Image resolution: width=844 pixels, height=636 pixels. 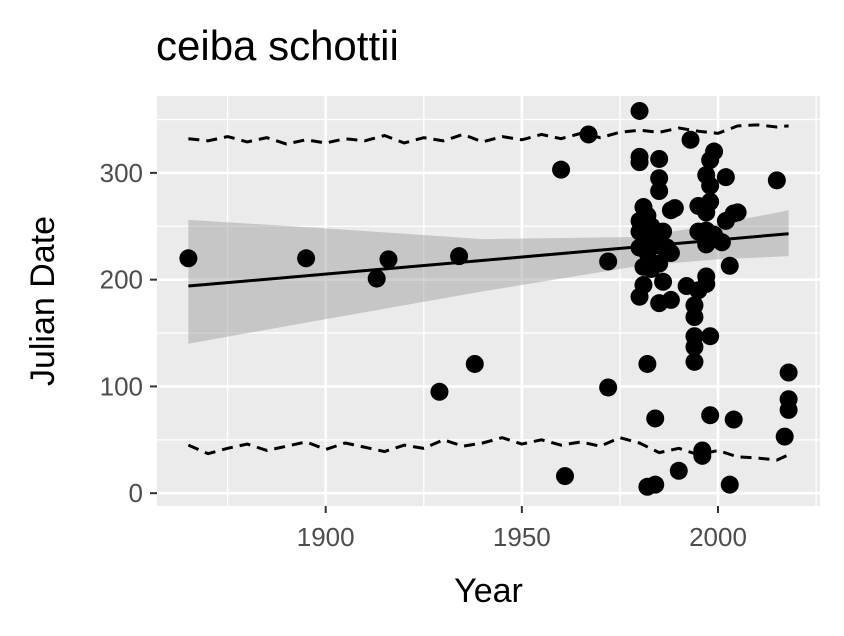 What do you see at coordinates (121, 386) in the screenshot?
I see `y-tick-label: 100` at bounding box center [121, 386].